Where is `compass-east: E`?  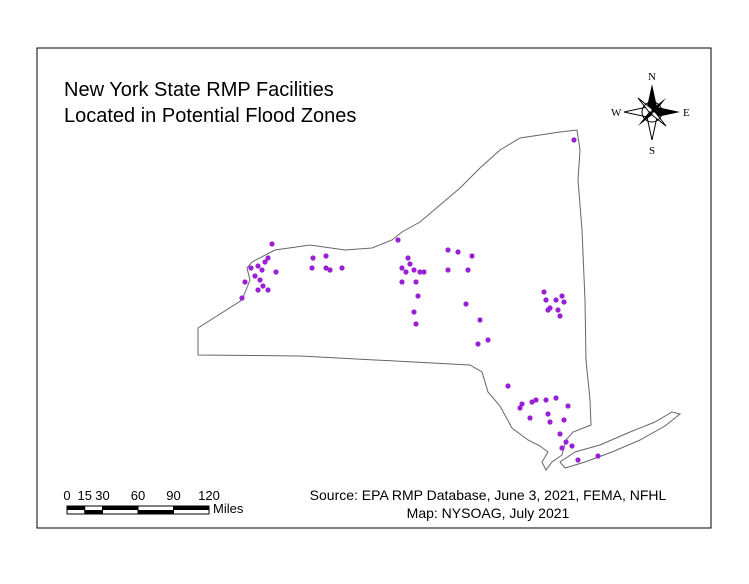 compass-east: E is located at coordinates (686, 113).